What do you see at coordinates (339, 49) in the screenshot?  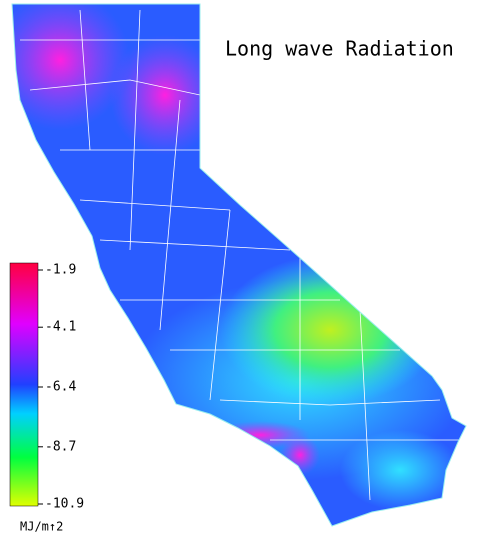 I see `map-title: Long wave Radiation` at bounding box center [339, 49].